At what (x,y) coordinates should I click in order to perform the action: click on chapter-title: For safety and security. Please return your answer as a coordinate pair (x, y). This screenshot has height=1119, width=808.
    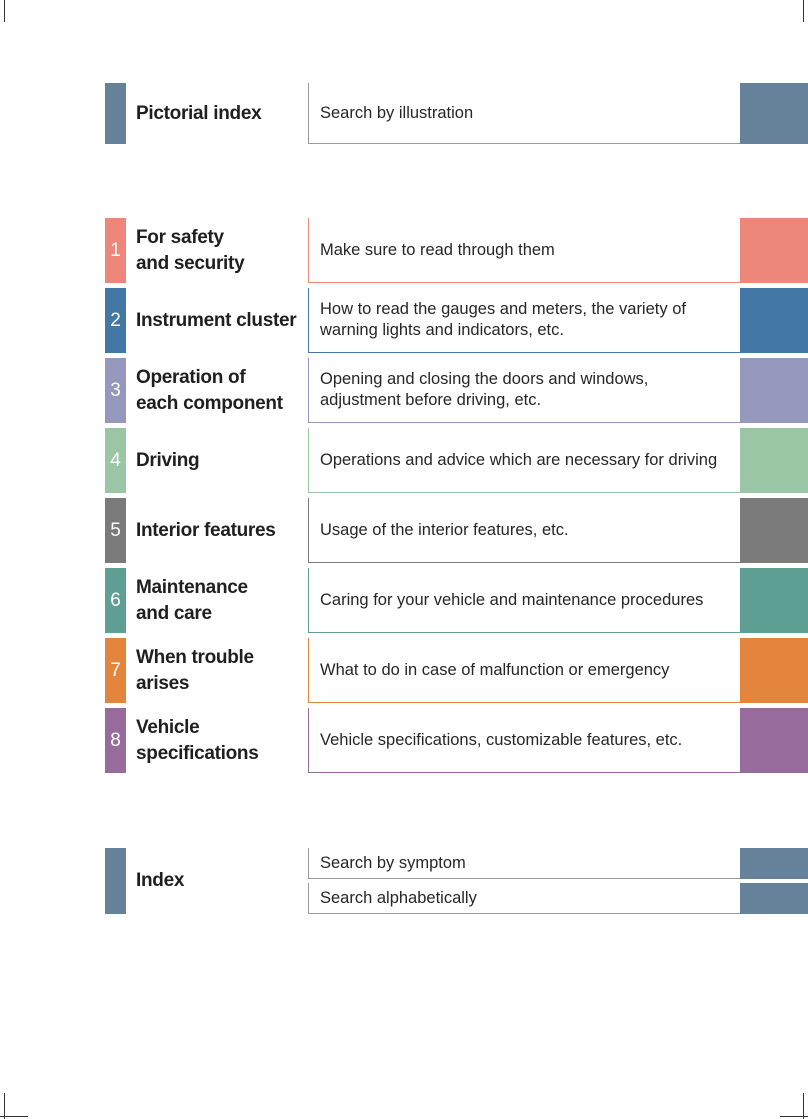
    Looking at the image, I should click on (190, 250).